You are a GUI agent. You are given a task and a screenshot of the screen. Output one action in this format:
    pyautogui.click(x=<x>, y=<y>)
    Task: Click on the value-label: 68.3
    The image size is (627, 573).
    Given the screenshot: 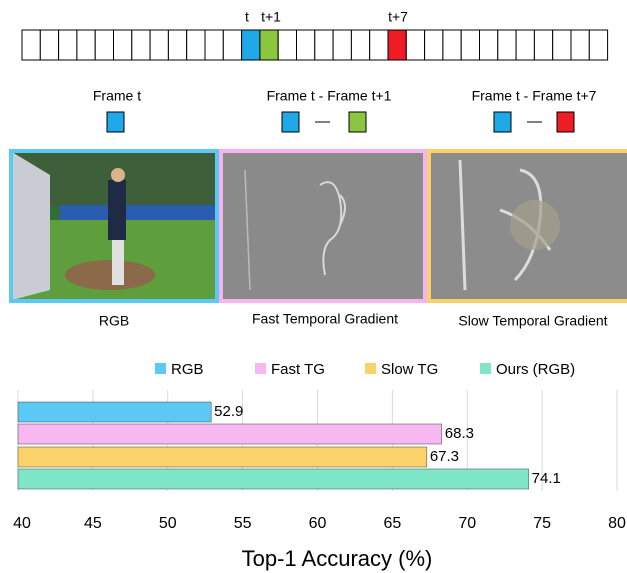 What is the action you would take?
    pyautogui.click(x=459, y=433)
    